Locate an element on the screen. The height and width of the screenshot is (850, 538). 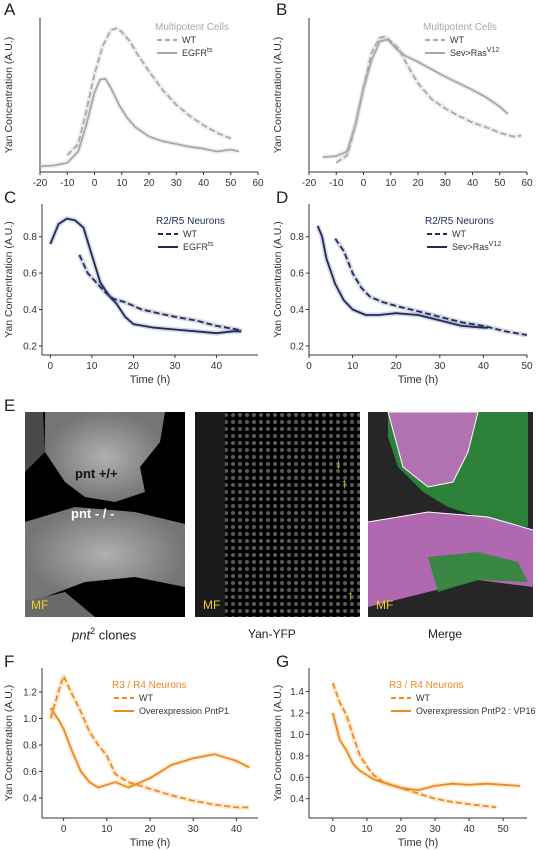
x-tick-label-a: 60 is located at coordinates (258, 183).